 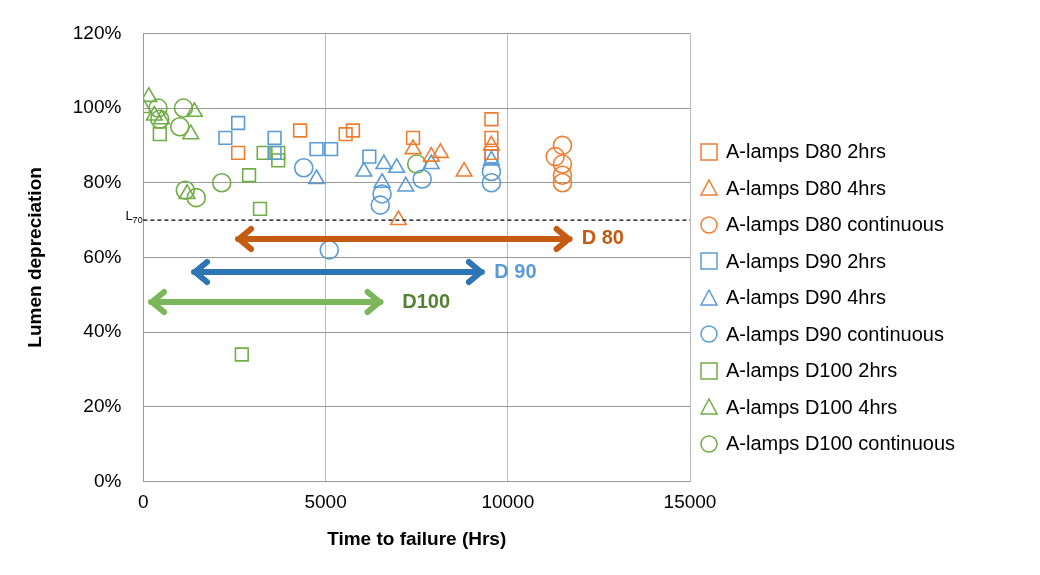 What do you see at coordinates (841, 444) in the screenshot?
I see `legend-label: A-lamps D100 continuous` at bounding box center [841, 444].